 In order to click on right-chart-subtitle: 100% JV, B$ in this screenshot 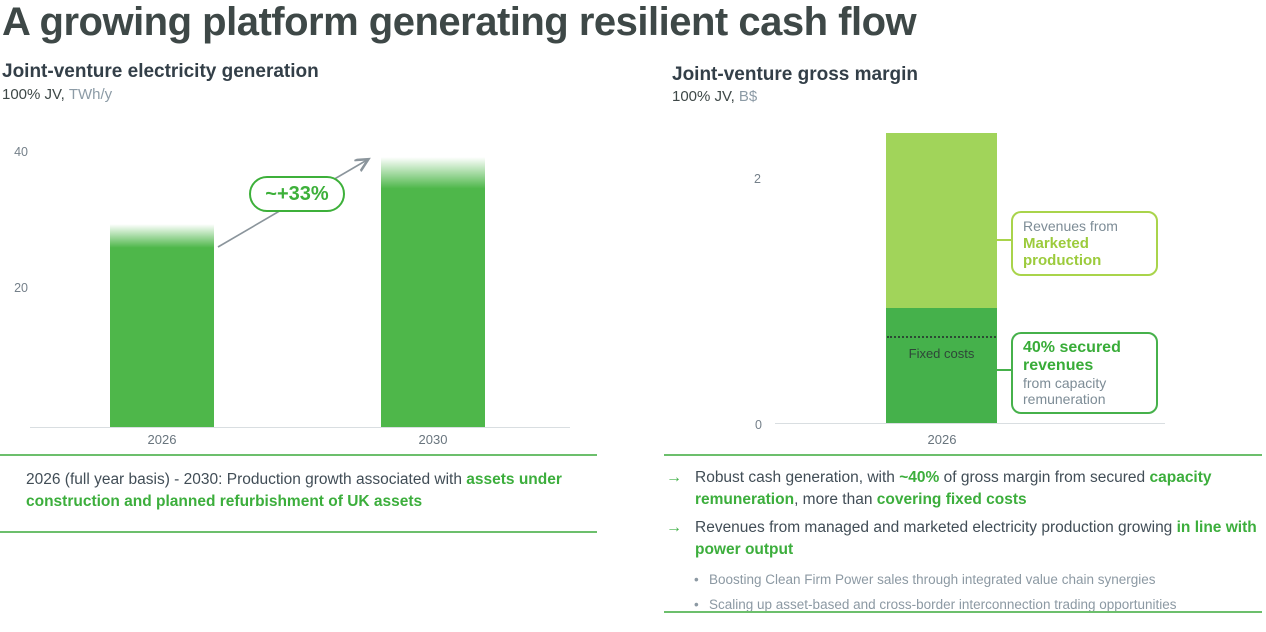, I will do `click(714, 96)`.